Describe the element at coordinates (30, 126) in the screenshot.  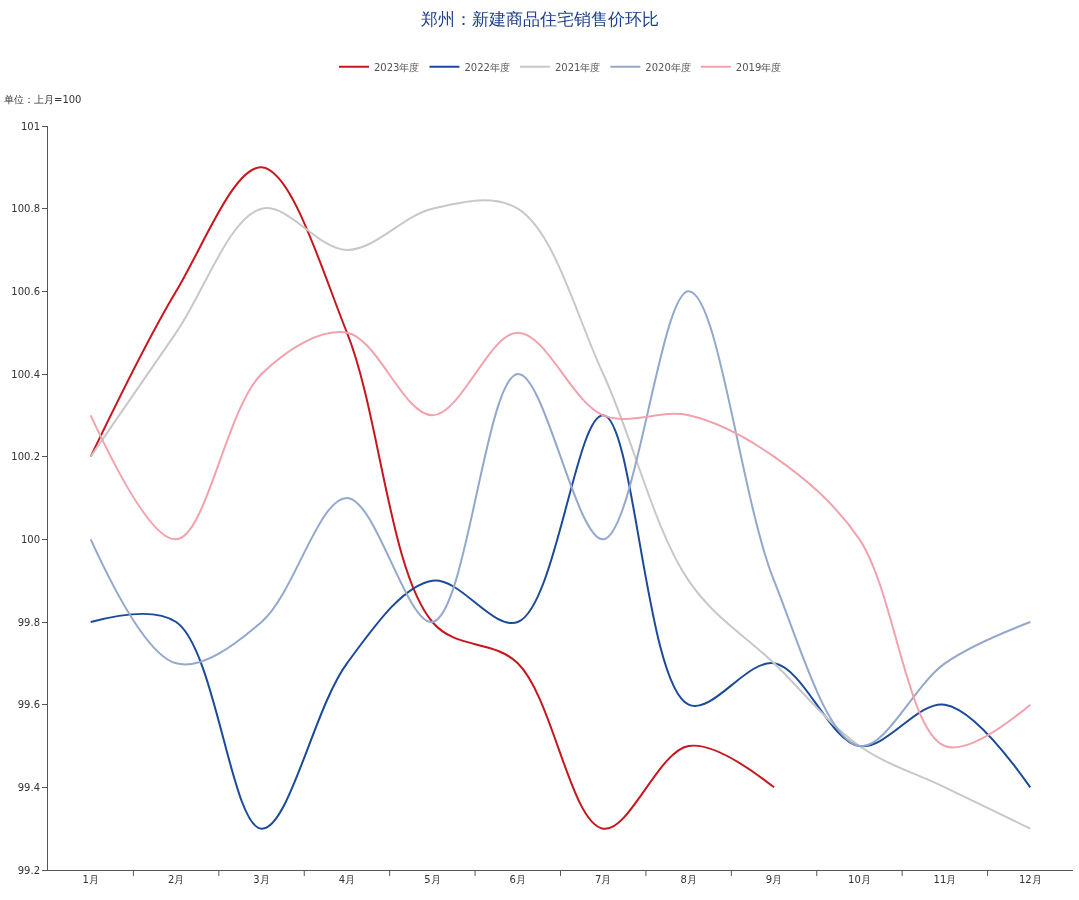
I see `y-tick-label: 101` at that location.